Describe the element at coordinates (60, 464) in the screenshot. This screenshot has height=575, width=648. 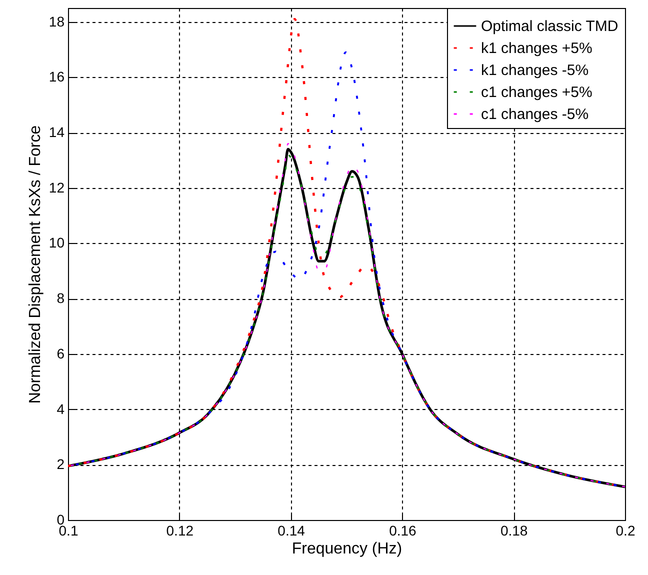
I see `y-tick-label: 2` at that location.